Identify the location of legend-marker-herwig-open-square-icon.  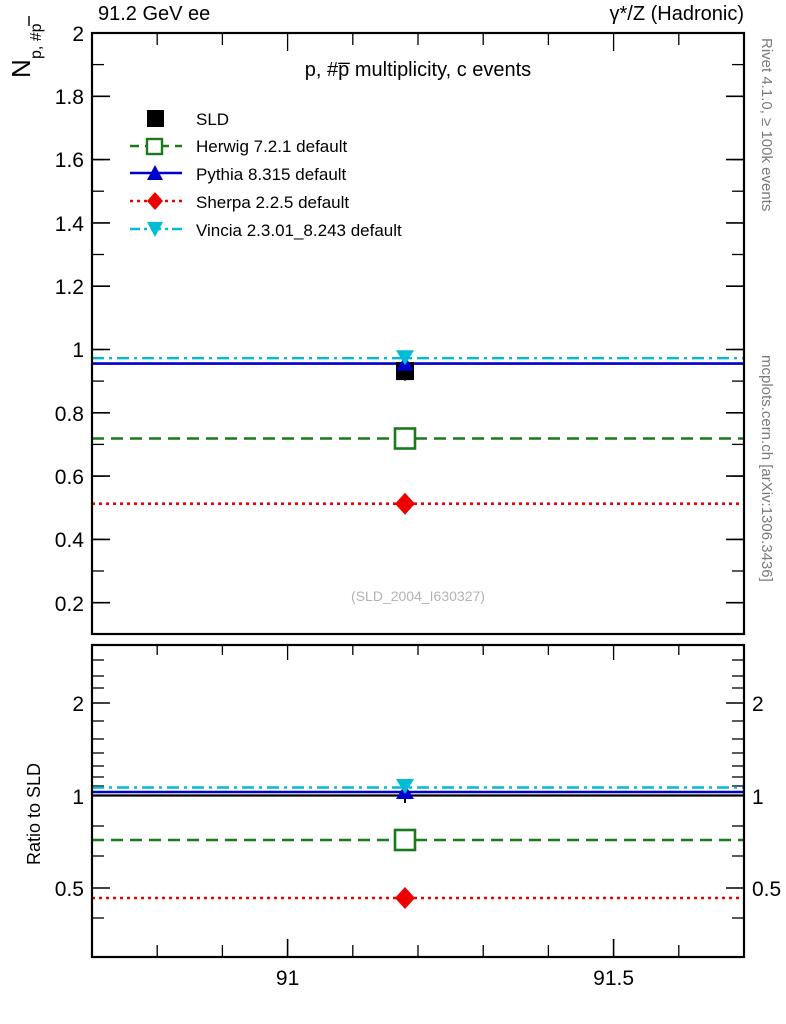
(154, 146).